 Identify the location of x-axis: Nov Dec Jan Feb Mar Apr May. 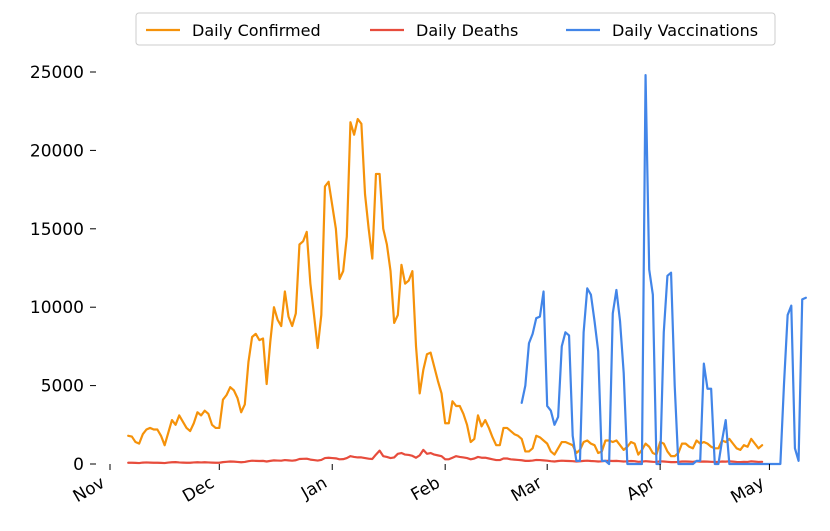
(420, 486).